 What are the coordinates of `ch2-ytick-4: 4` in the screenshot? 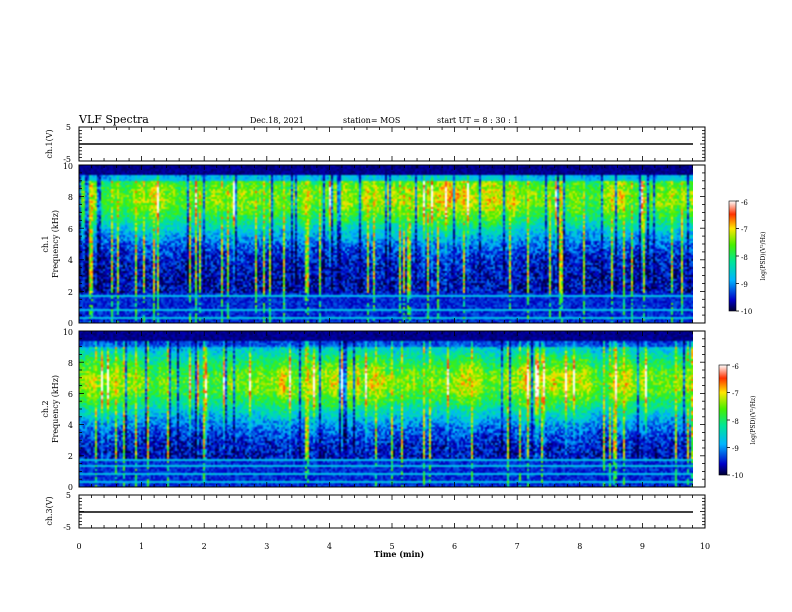 It's located at (70, 425).